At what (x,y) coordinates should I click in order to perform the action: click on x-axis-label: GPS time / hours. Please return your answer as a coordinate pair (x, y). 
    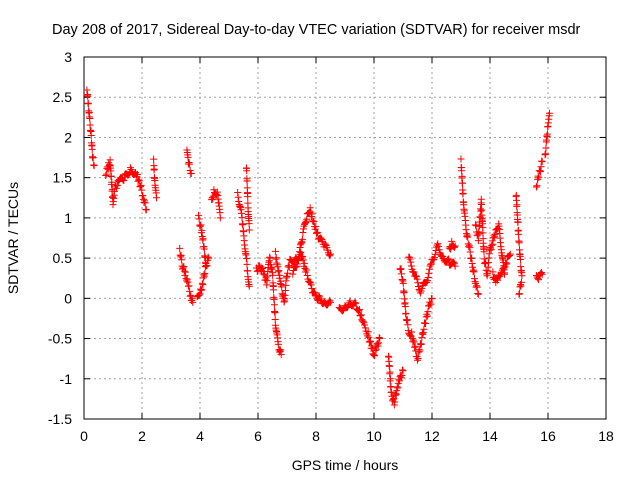
    Looking at the image, I should click on (345, 465).